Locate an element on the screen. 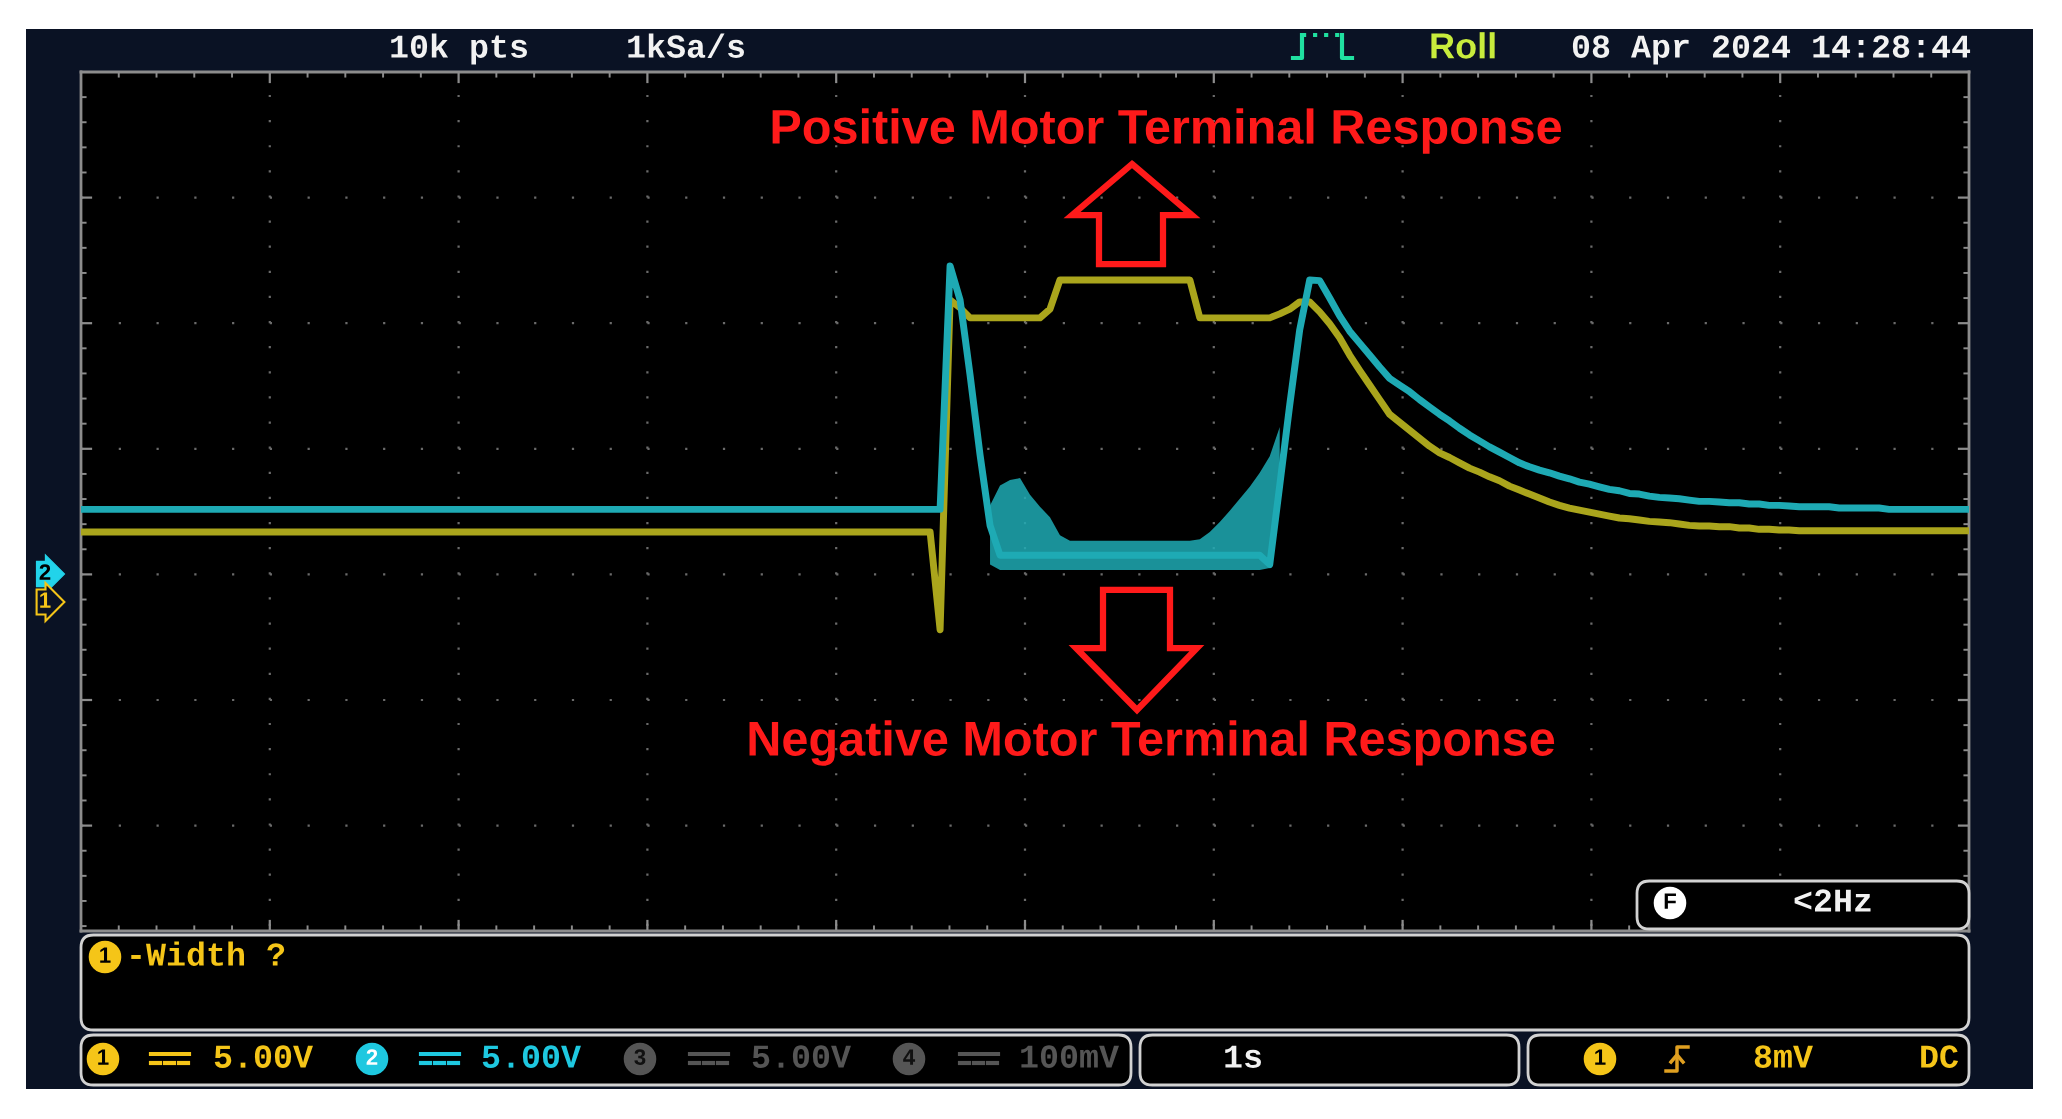 This screenshot has width=2062, height=1119. text: 10k pts is located at coordinates (459, 49).